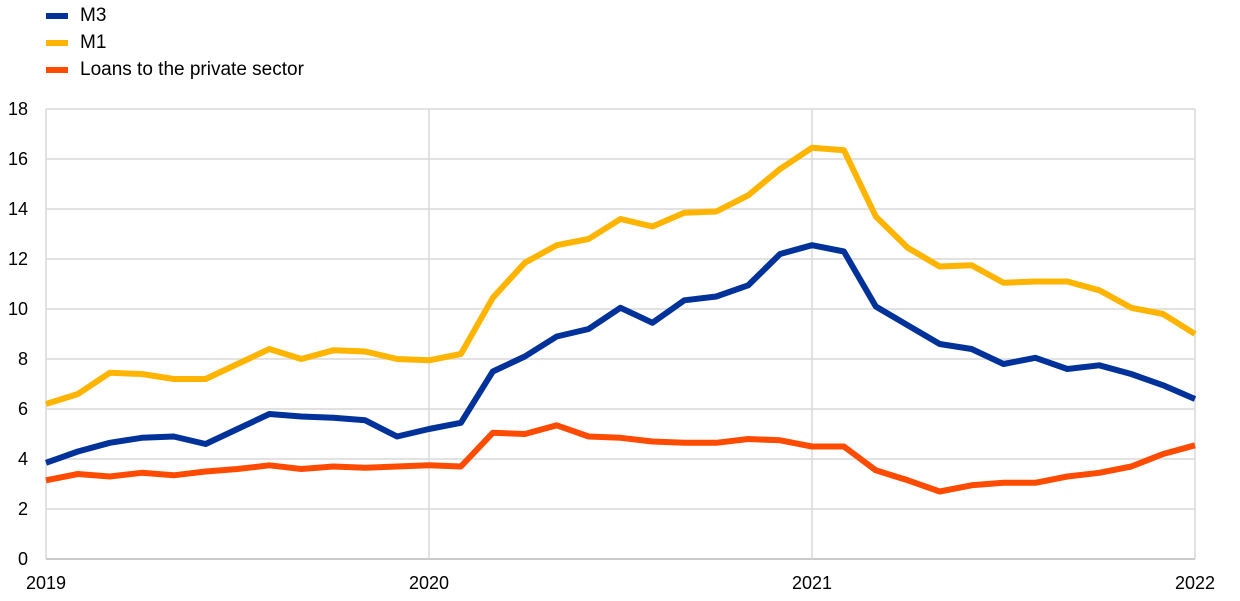 Image resolution: width=1240 pixels, height=601 pixels. Describe the element at coordinates (620, 583) in the screenshot. I see `x-axis: 2019 2020 2021 2022` at that location.